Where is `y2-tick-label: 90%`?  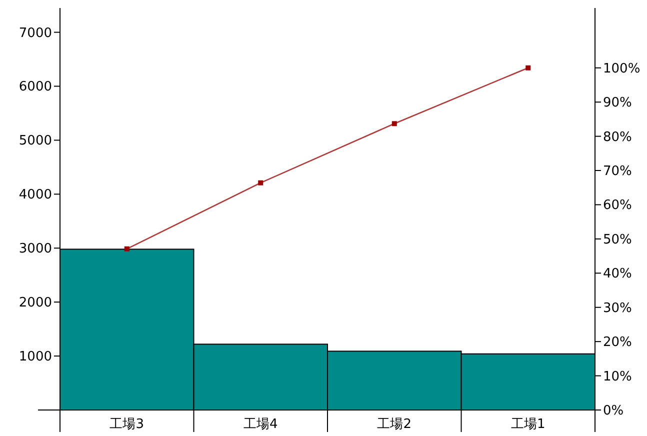
y2-tick-label: 90% is located at coordinates (617, 103).